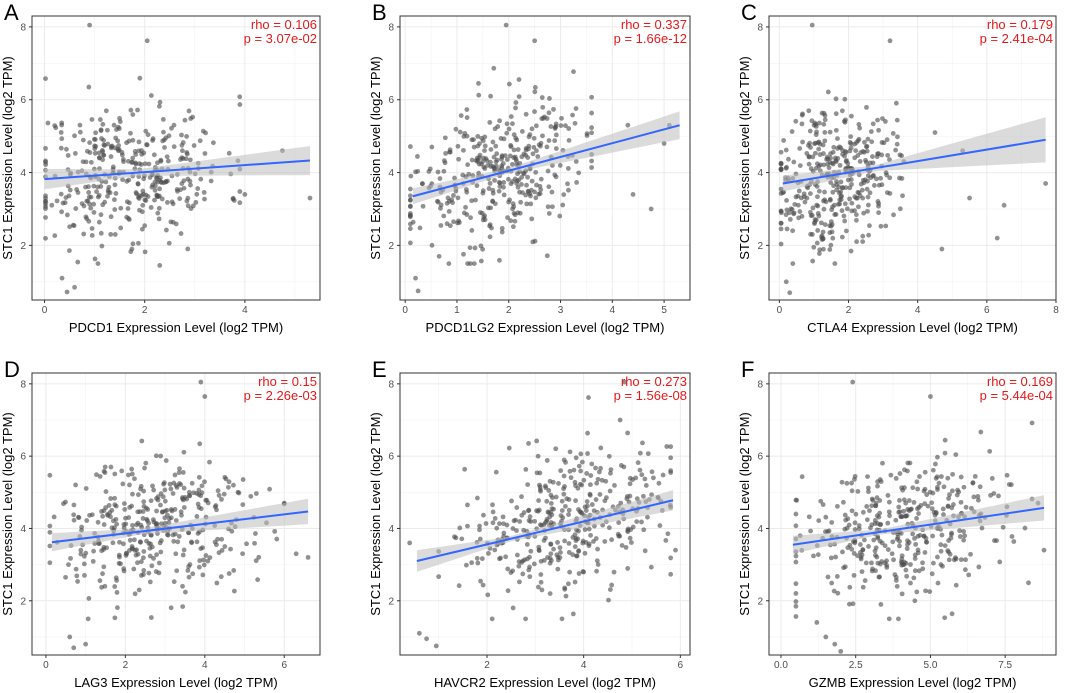 The width and height of the screenshot is (1065, 693). What do you see at coordinates (205, 665) in the screenshot?
I see `x-tick-label: 4` at bounding box center [205, 665].